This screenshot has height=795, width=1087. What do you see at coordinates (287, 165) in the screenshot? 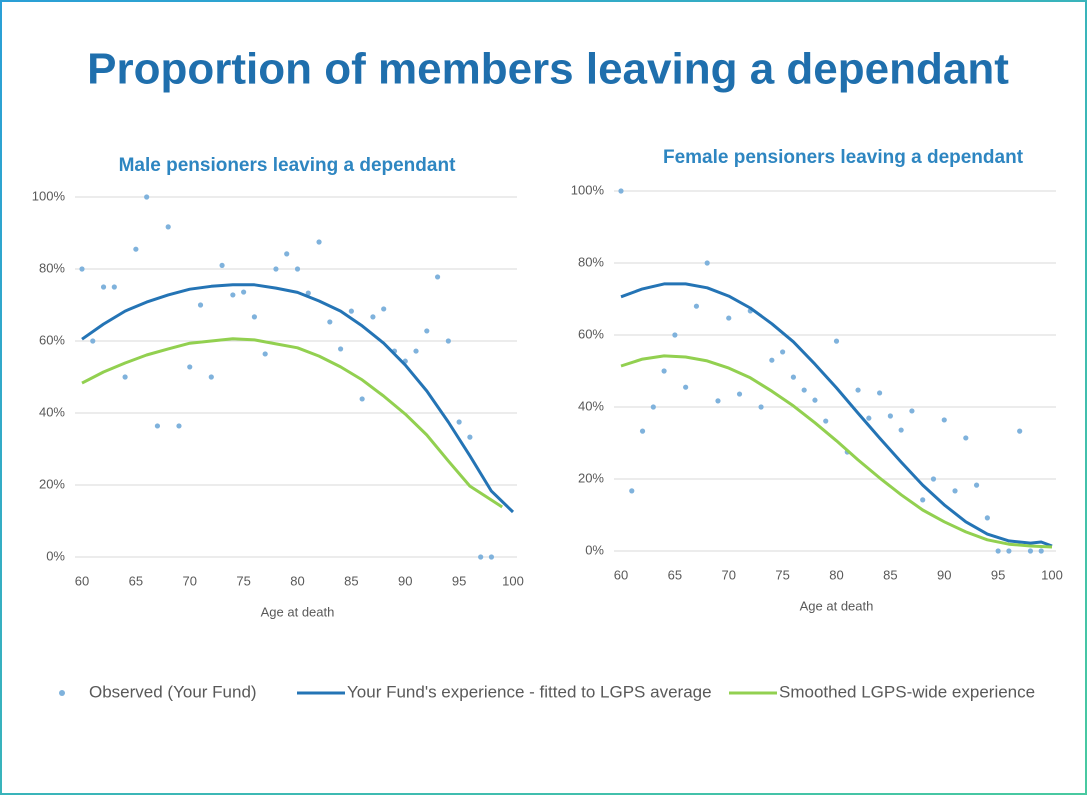
I see `chart-title: Male pensioners leaving a dependant` at bounding box center [287, 165].